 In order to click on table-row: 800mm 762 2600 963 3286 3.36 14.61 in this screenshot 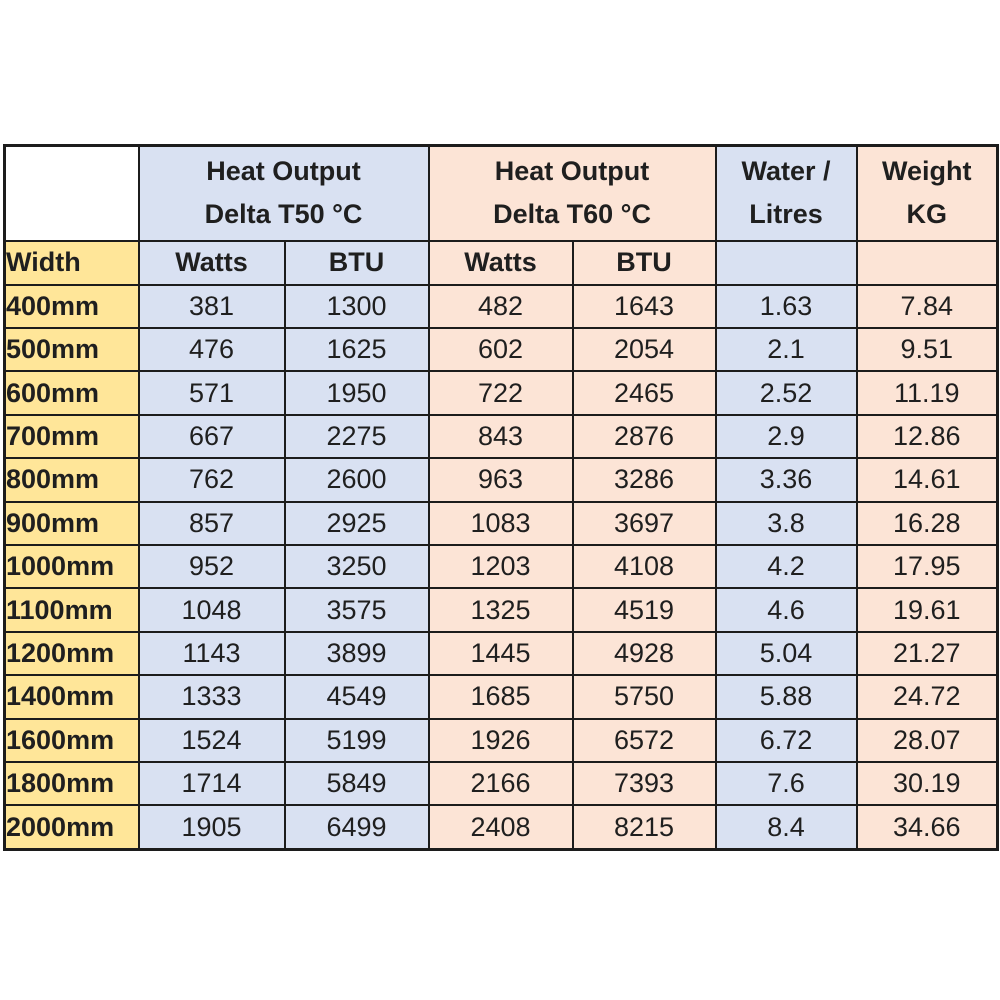, I will do `click(501, 480)`.